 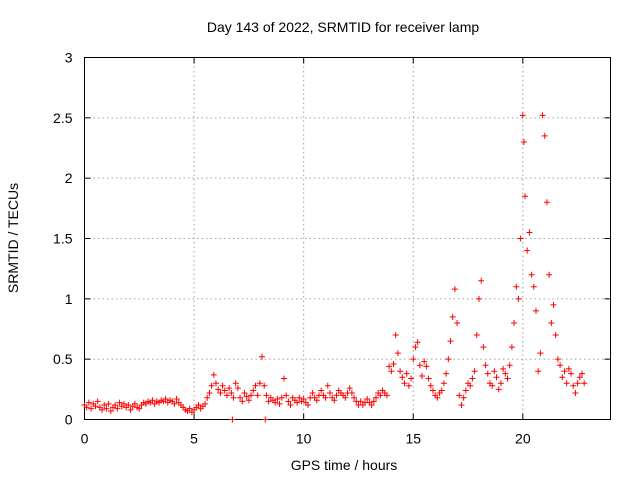 What do you see at coordinates (344, 465) in the screenshot?
I see `x-axis-label: GPS time / hours` at bounding box center [344, 465].